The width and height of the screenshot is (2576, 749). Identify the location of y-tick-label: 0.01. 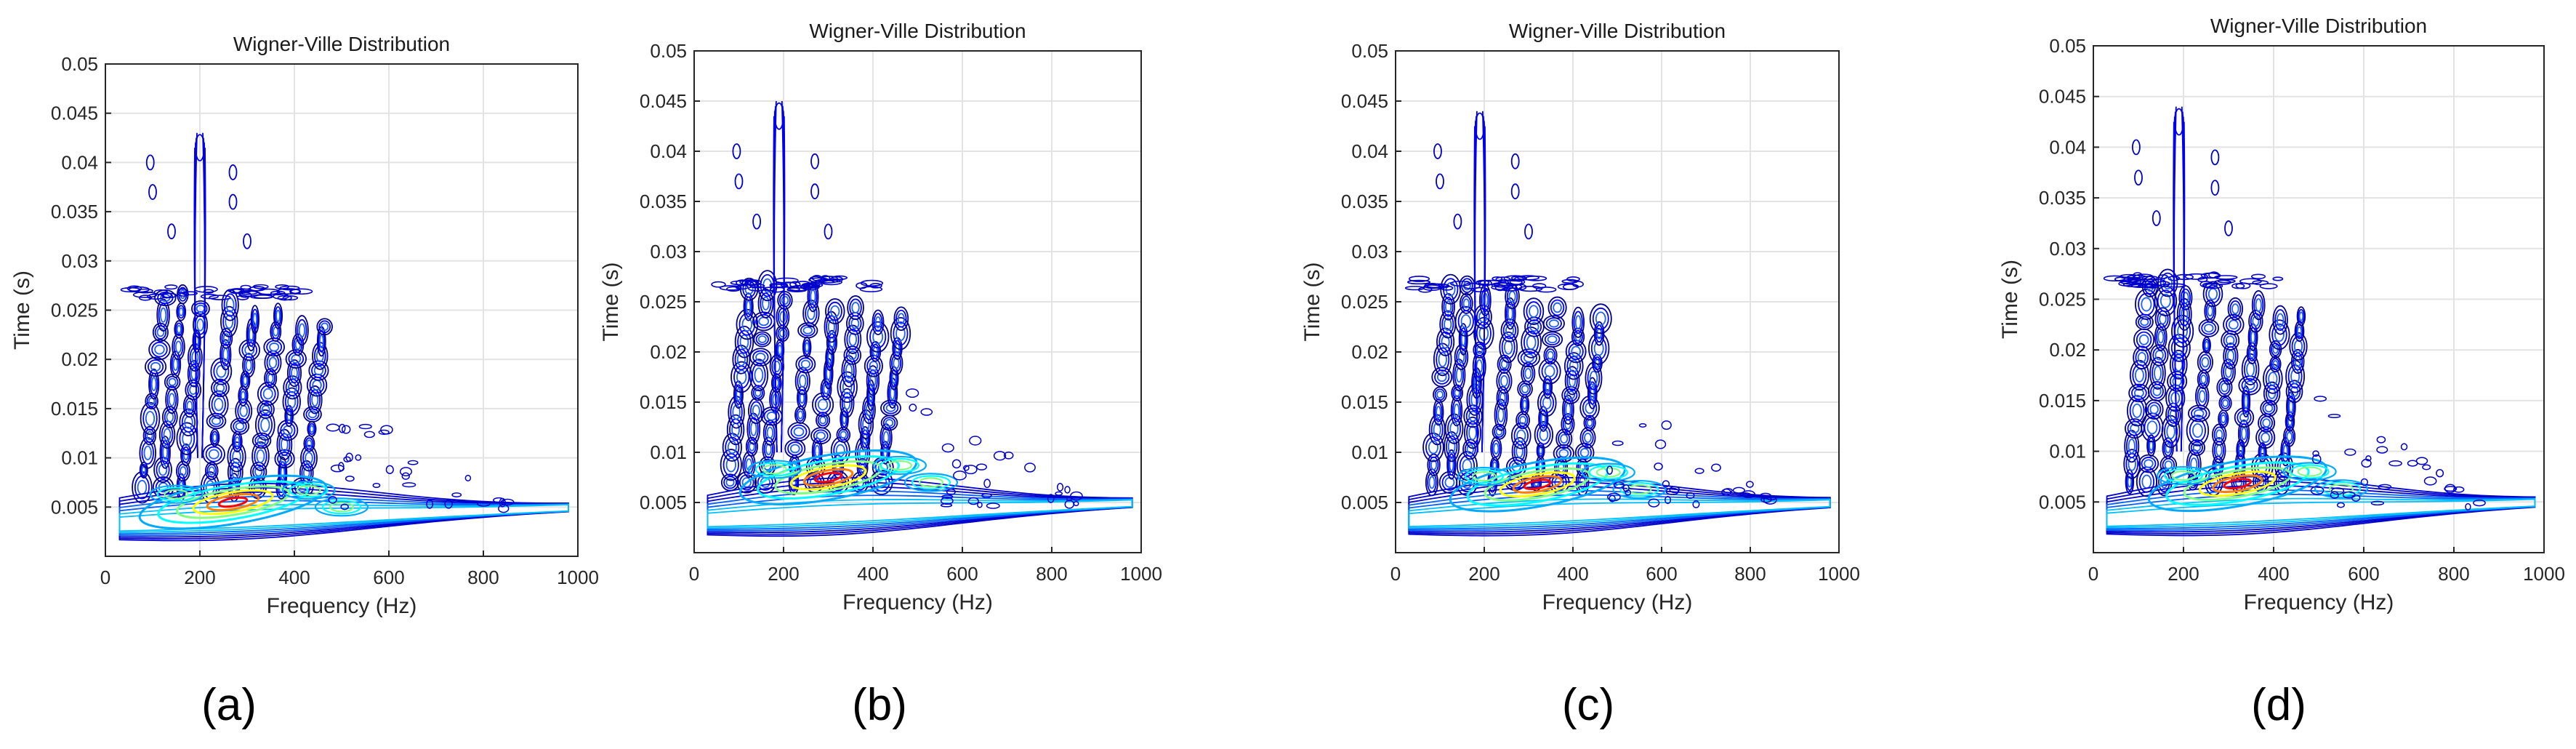
(668, 452).